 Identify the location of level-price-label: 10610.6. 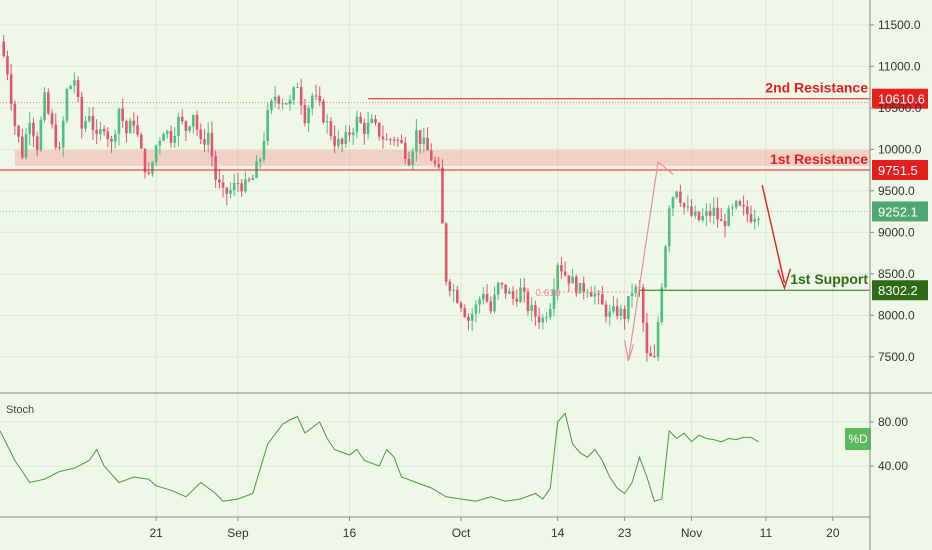
(901, 99).